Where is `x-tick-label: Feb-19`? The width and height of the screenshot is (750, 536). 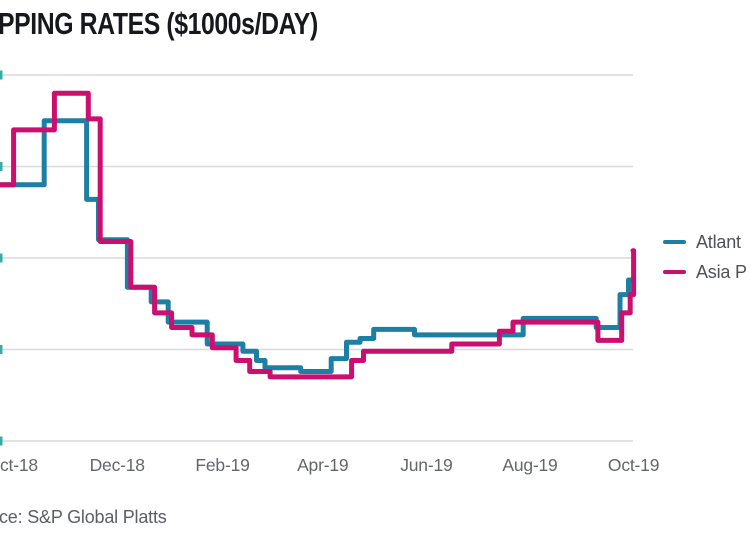
x-tick-label: Feb-19 is located at coordinates (222, 465).